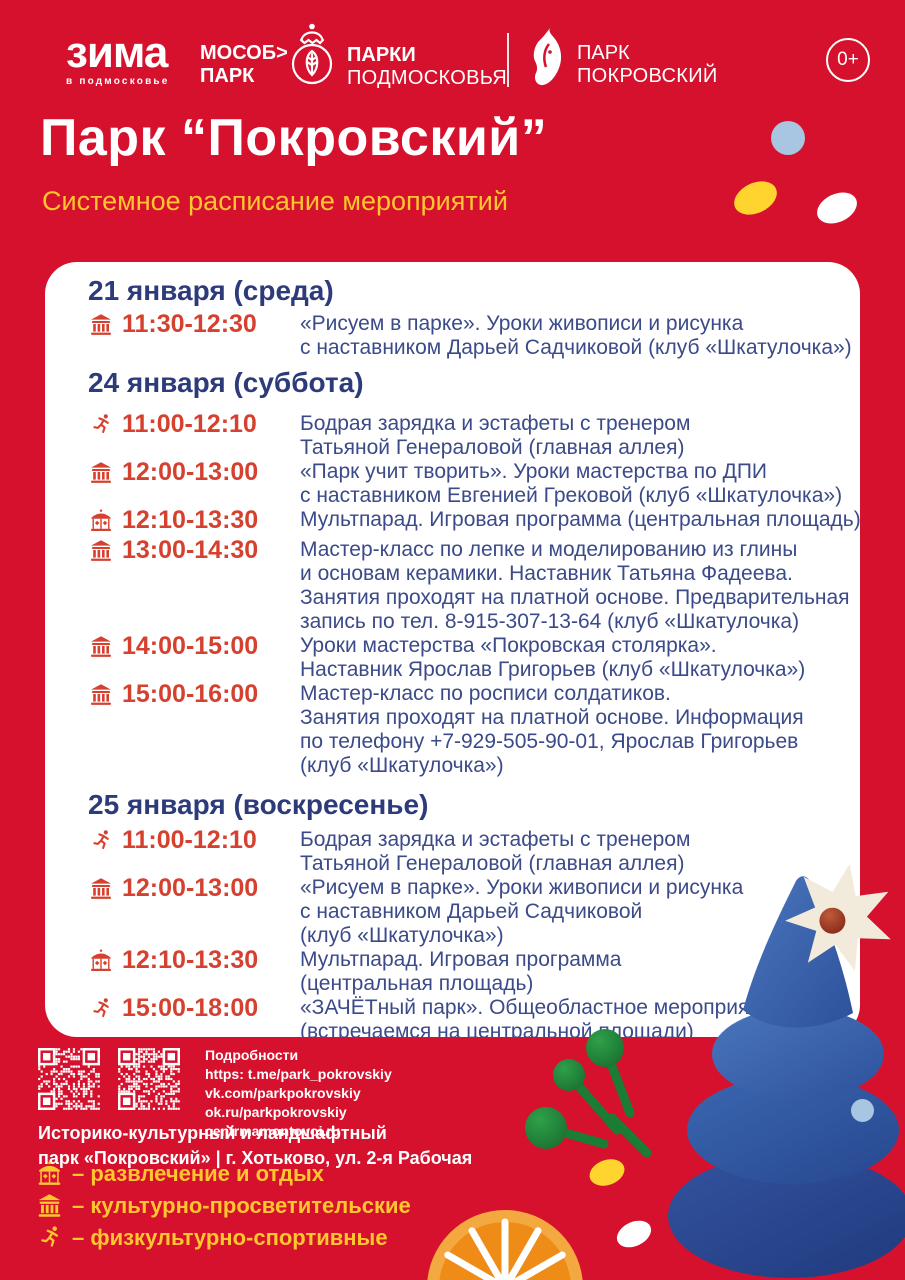 The height and width of the screenshot is (1280, 905). I want to click on event-description-line: с наставником Дарьей Садчиковой, so click(471, 911).